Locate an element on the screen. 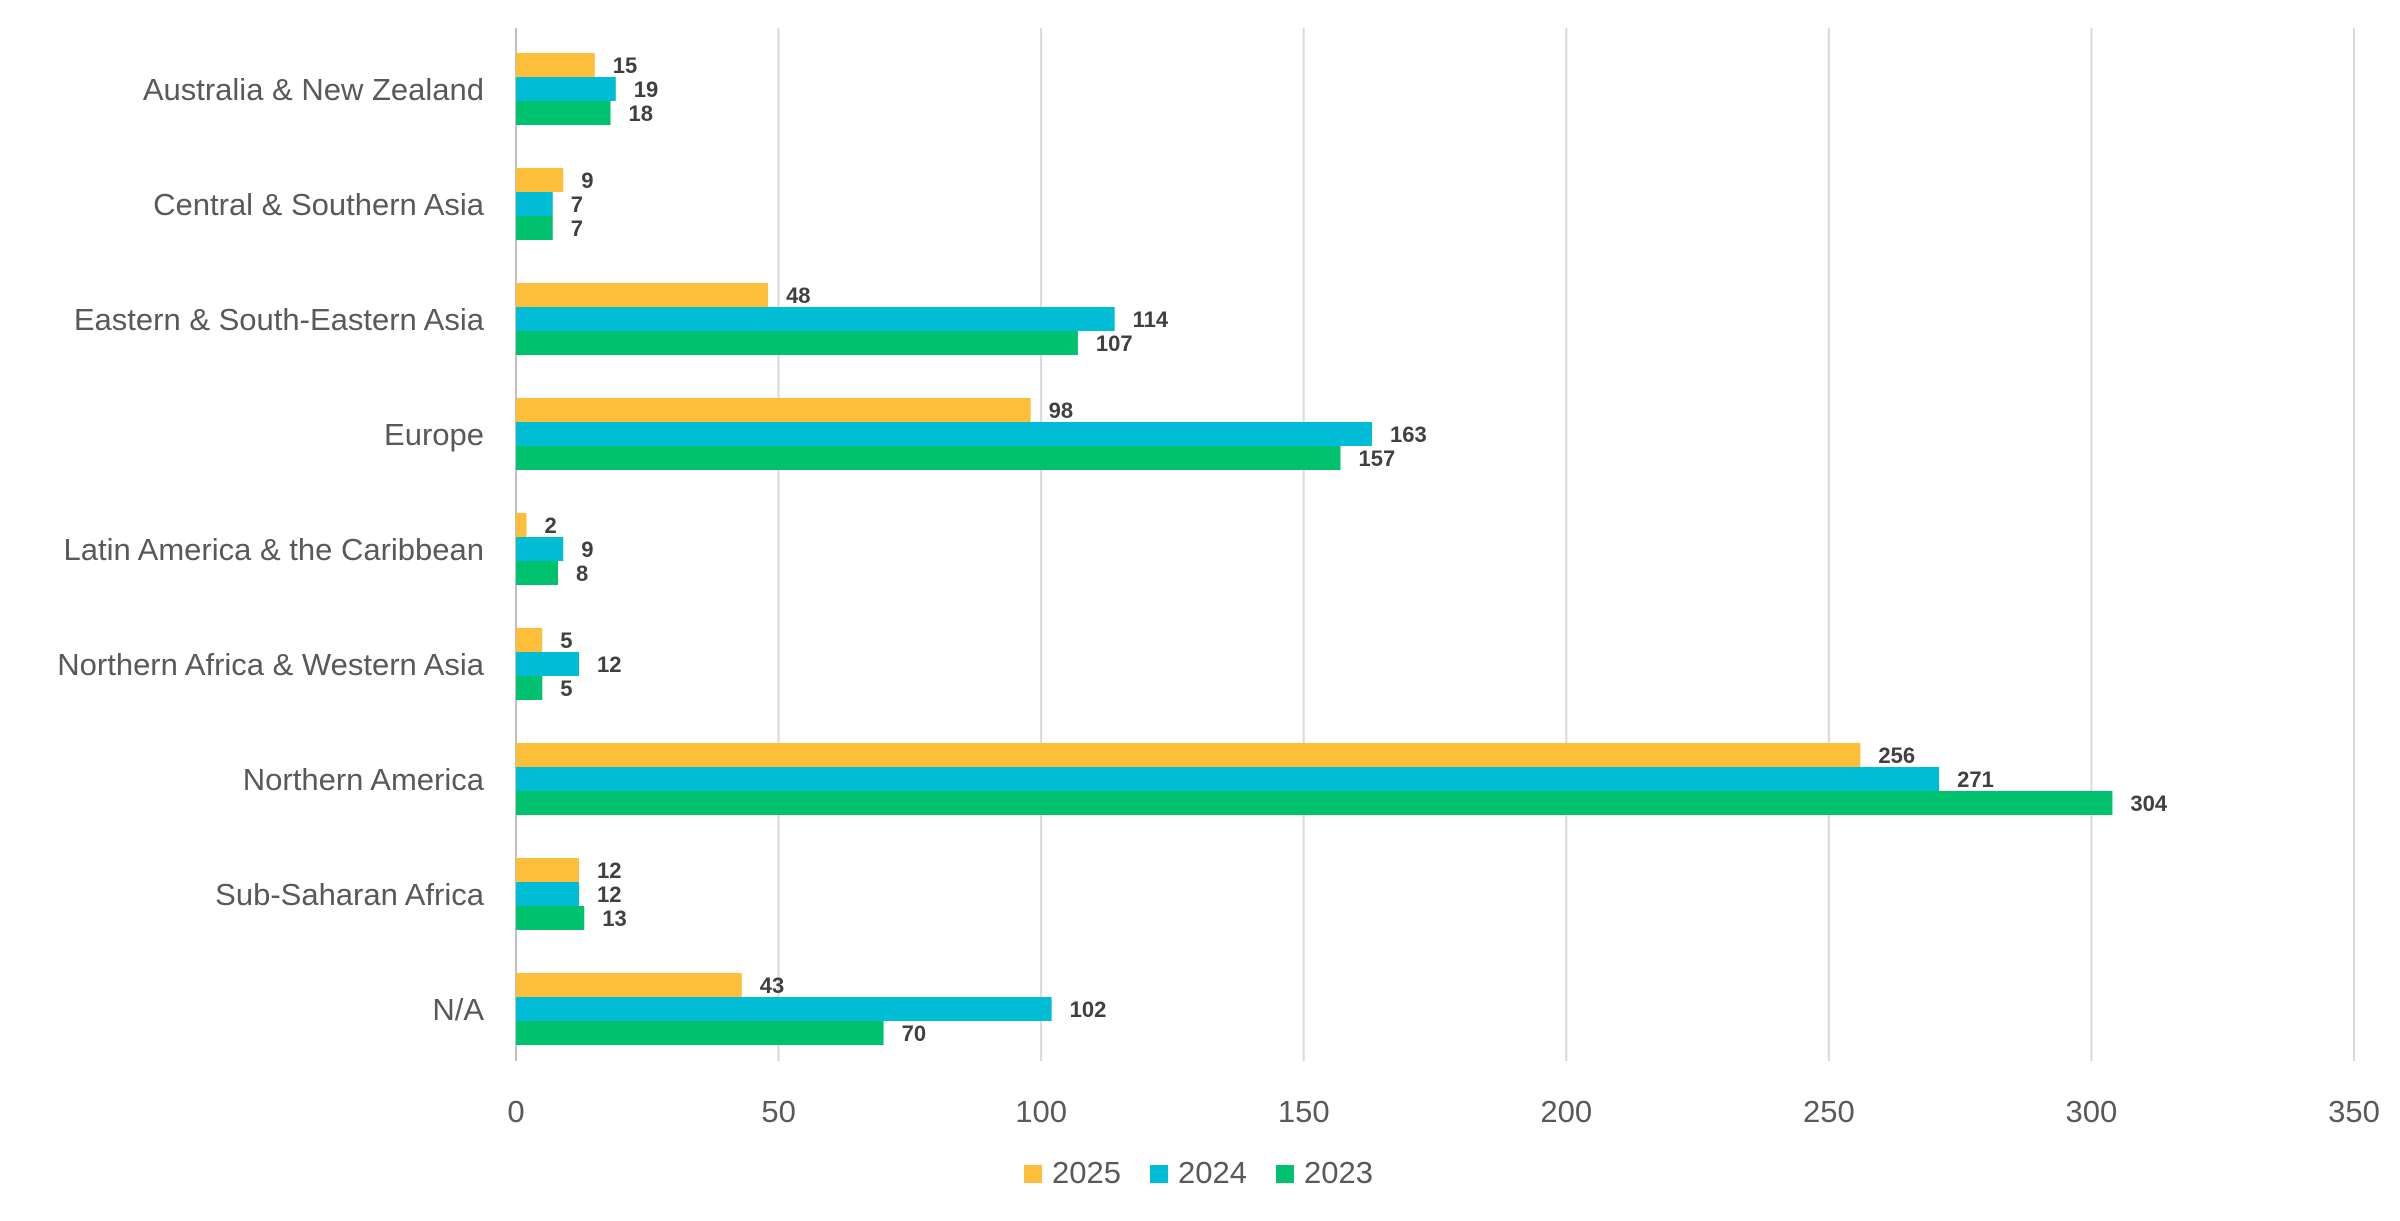  data-label-2023-central-and-southern-asia: 7 is located at coordinates (577, 228).